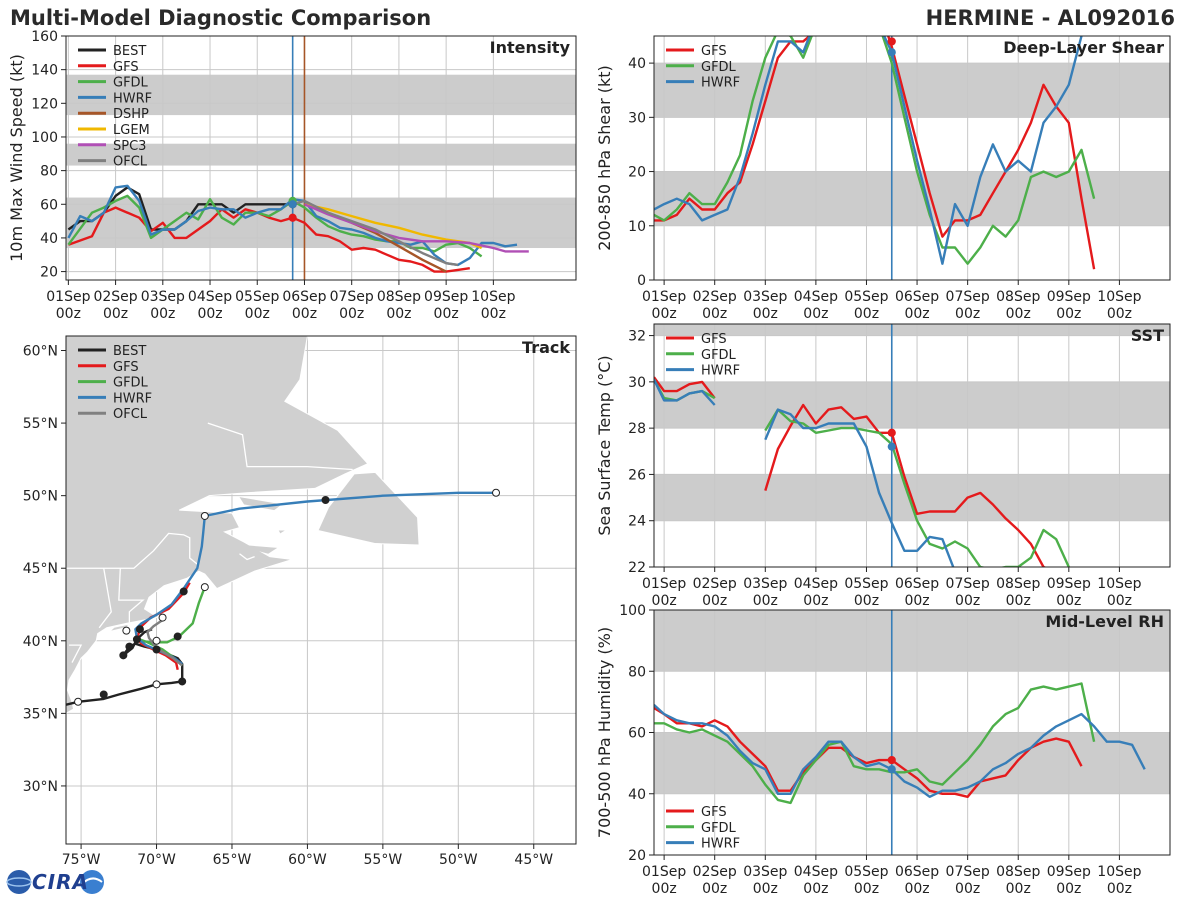 The image size is (1200, 900). Describe the element at coordinates (458, 860) in the screenshot. I see `xtick-label: 50°W` at that location.